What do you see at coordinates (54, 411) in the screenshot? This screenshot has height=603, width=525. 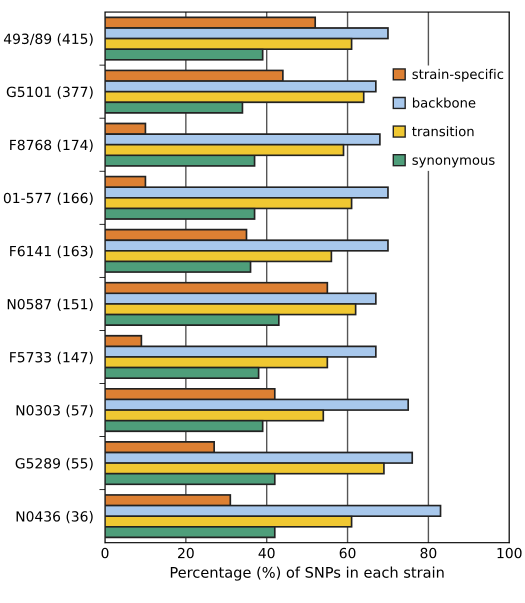 I see `y-tick-label: N0303 (57)` at bounding box center [54, 411].